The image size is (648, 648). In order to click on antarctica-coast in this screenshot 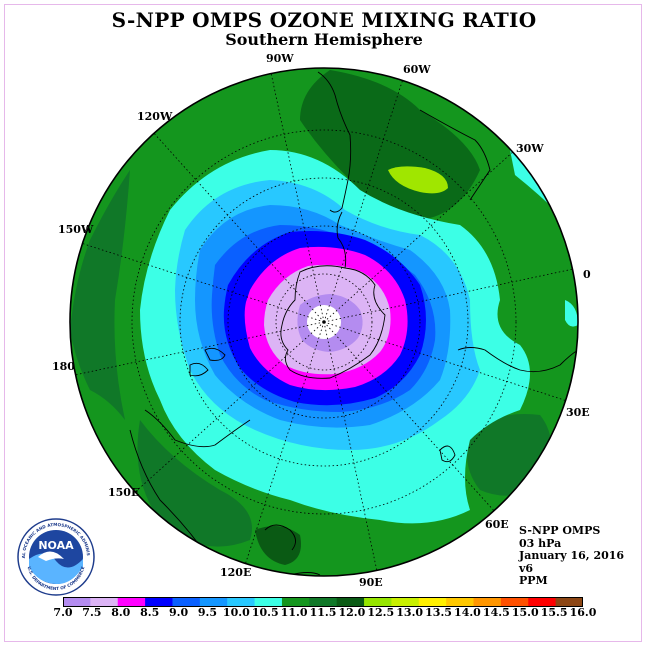, I will do `click(333, 322)`.